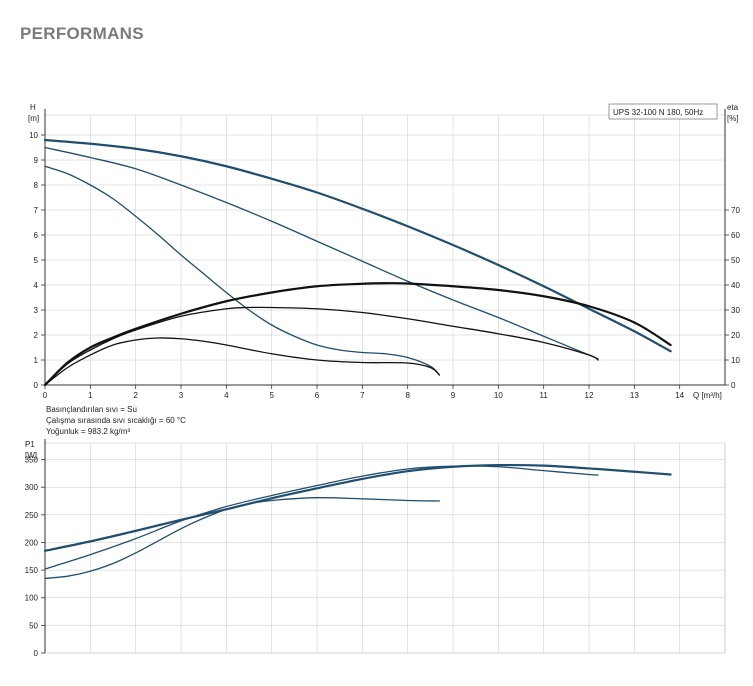 This screenshot has width=753, height=686. What do you see at coordinates (36, 235) in the screenshot?
I see `y-tick-label: 6` at bounding box center [36, 235].